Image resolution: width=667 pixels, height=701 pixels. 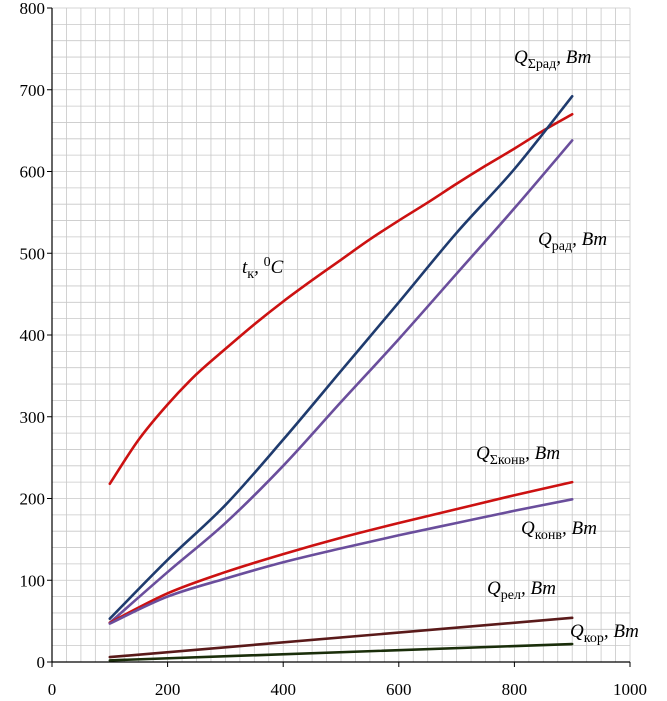 What do you see at coordinates (283, 689) in the screenshot?
I see `x-tick-label: 400` at bounding box center [283, 689].